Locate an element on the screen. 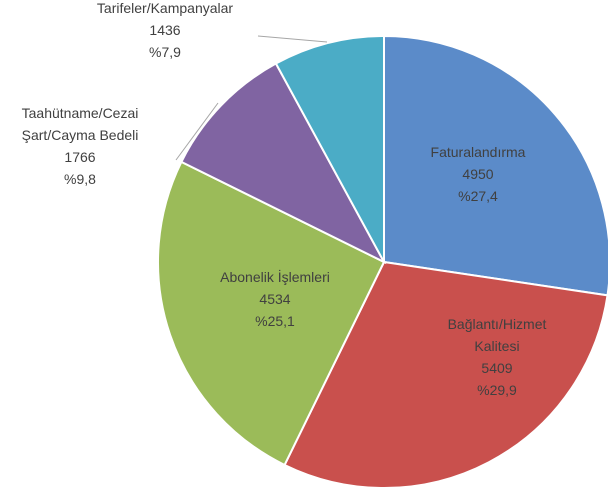 This screenshot has width=608, height=490. category-label: Bağlantı/Hizmet Kalitesi is located at coordinates (497, 335).